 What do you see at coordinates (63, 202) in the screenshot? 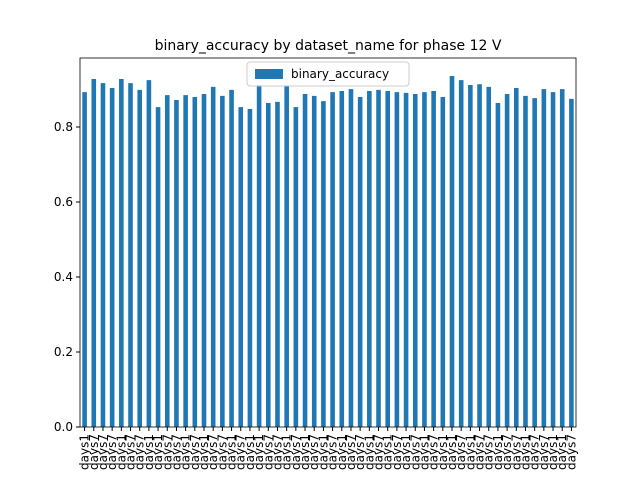
I see `y-tick-label: 0.6` at bounding box center [63, 202].